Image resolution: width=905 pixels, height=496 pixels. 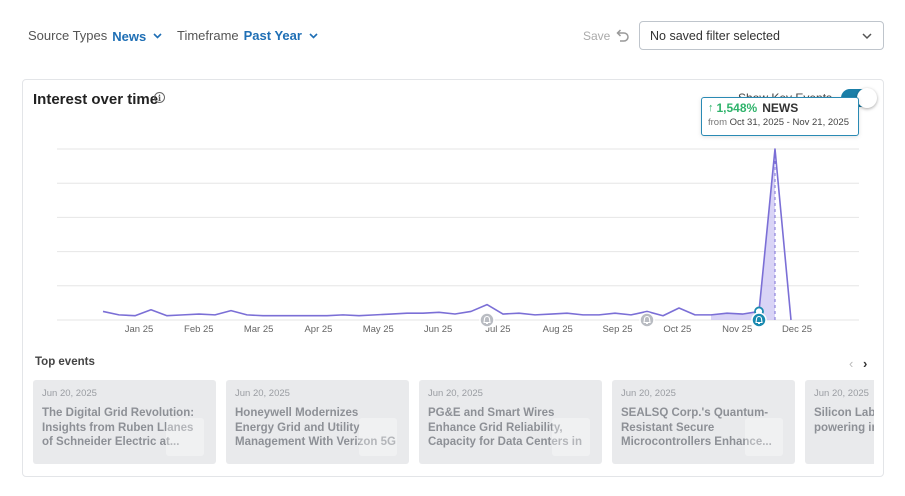 What do you see at coordinates (96, 99) in the screenshot?
I see `card-title: Interest over time` at bounding box center [96, 99].